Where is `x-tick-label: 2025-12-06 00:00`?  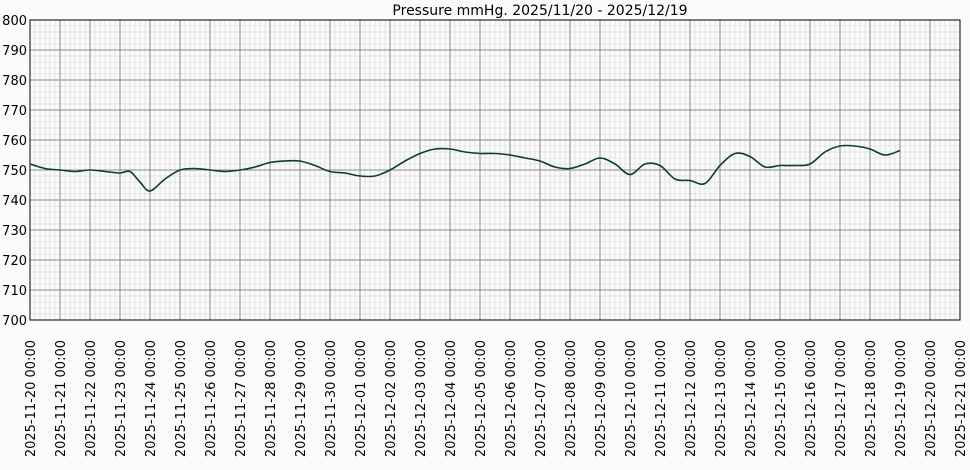 x-tick-label: 2025-12-06 00:00 is located at coordinates (511, 398).